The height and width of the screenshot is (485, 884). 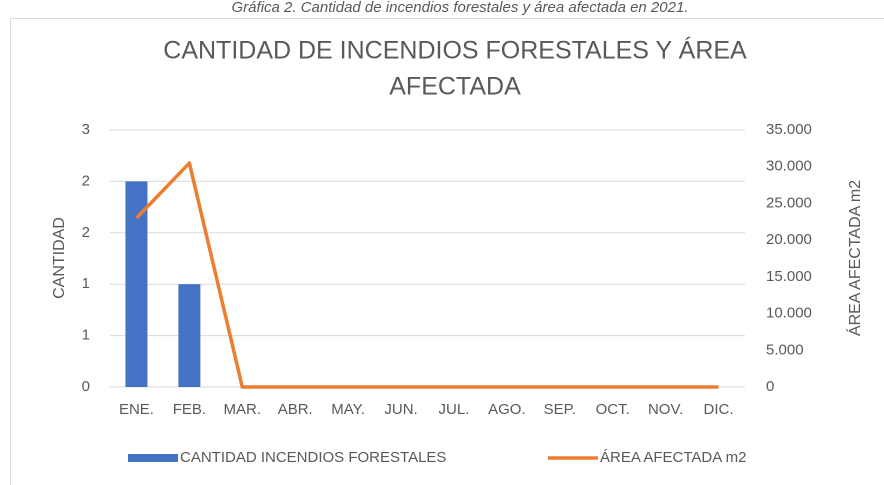 What do you see at coordinates (86, 386) in the screenshot?
I see `y-tick-label: 0` at bounding box center [86, 386].